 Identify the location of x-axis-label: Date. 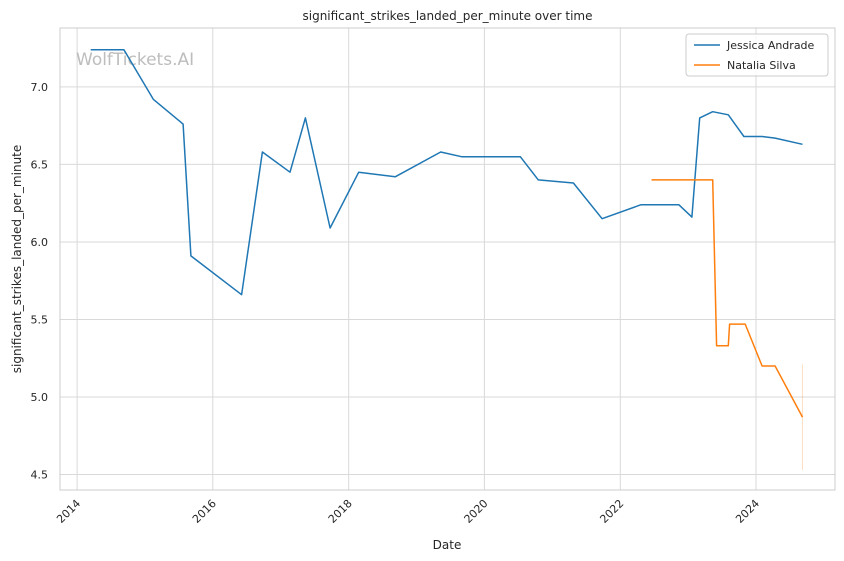
(447, 545).